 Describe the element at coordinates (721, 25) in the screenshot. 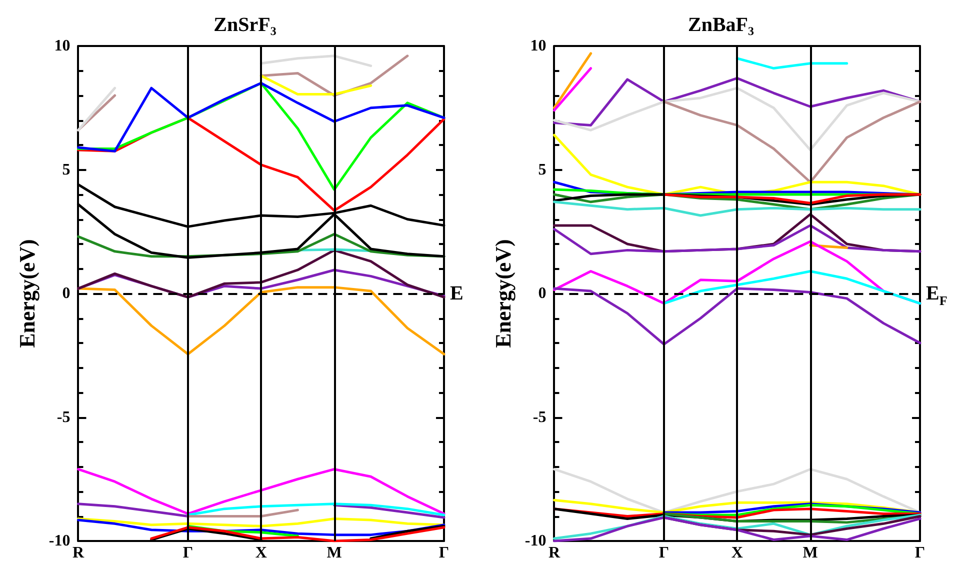

I see `chart-title: ZnBaF₃` at that location.